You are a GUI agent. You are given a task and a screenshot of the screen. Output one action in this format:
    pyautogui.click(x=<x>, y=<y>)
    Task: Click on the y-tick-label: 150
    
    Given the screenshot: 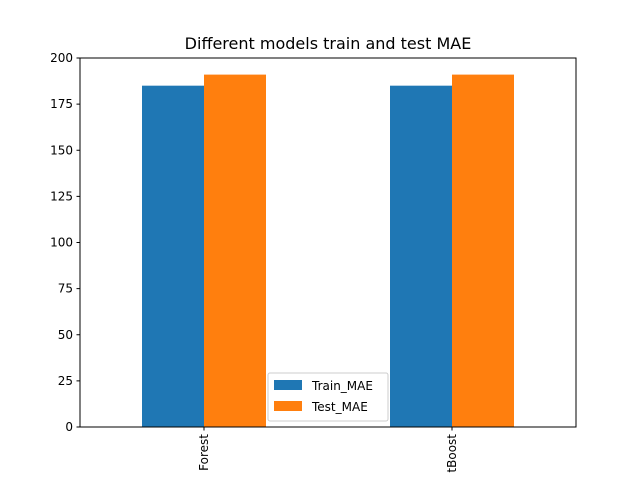 What is the action you would take?
    pyautogui.click(x=61, y=150)
    